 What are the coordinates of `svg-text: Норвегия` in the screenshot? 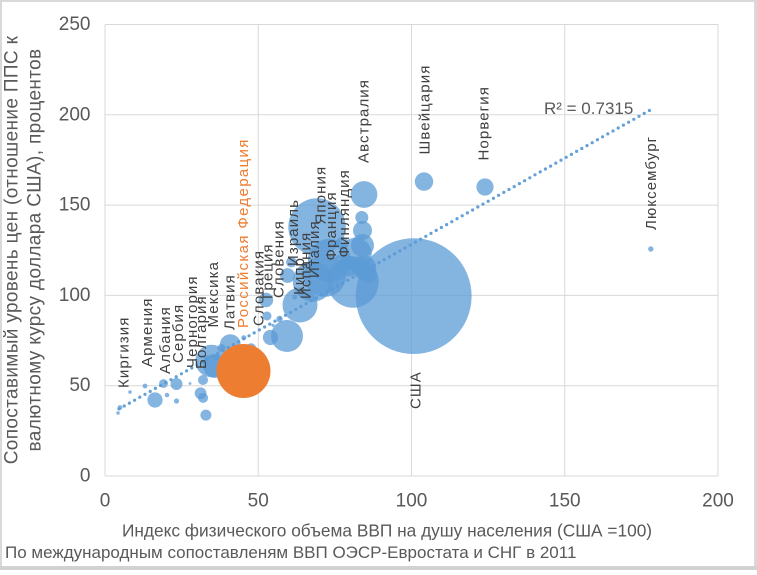 It's located at (484, 123).